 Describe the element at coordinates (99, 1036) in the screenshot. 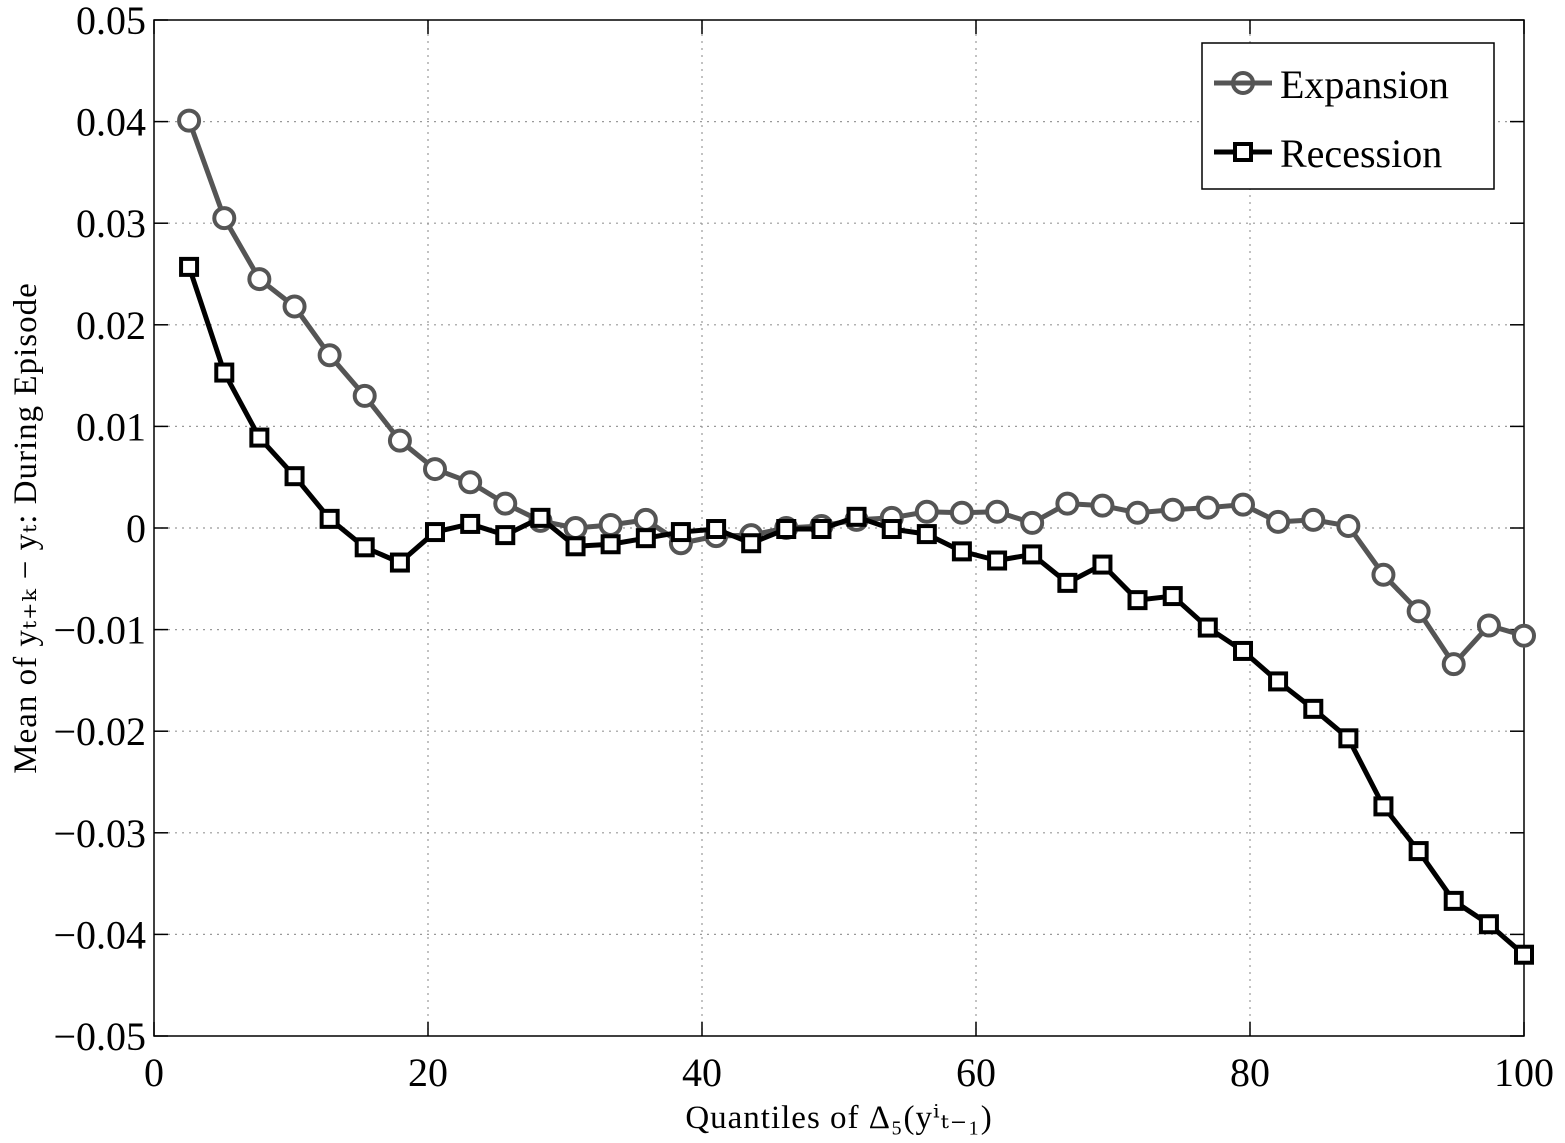

I see `y-tick-label: −0.05` at that location.